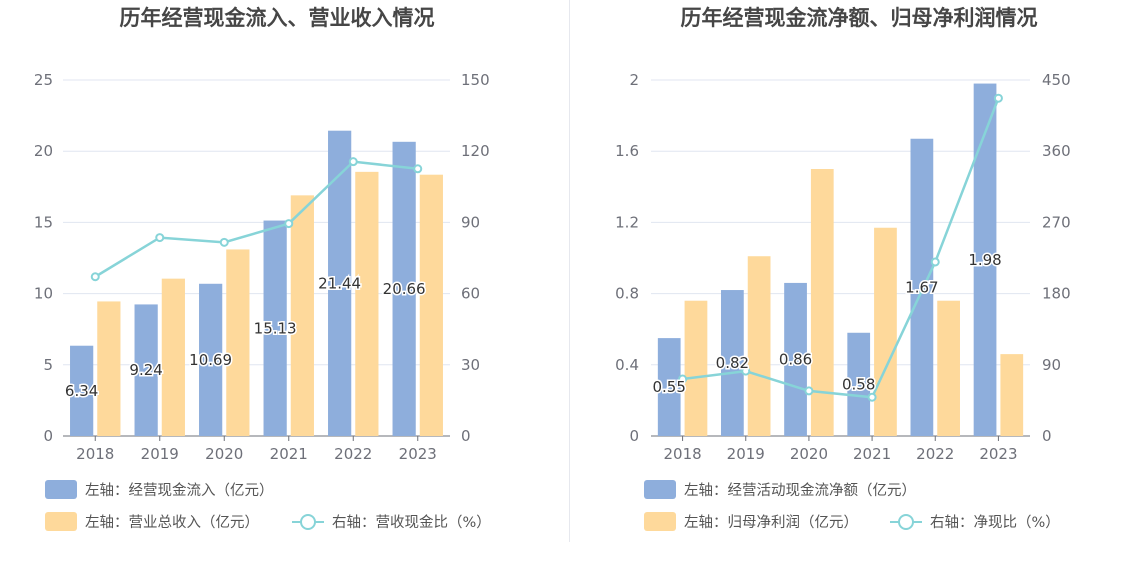  I want to click on y-right-tick-label: 450, so click(1056, 80).